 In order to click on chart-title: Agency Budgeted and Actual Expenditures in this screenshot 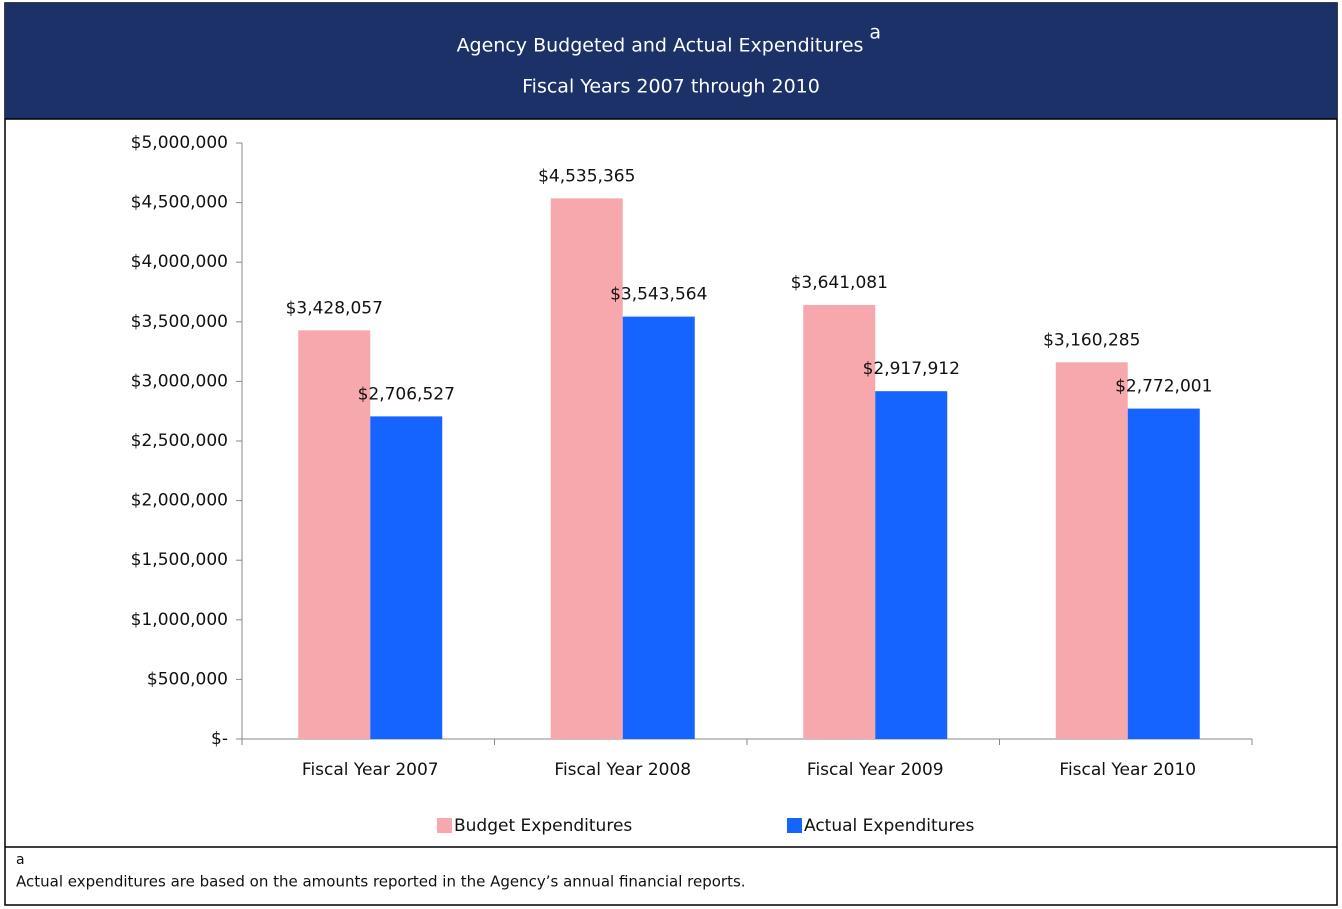, I will do `click(660, 46)`.